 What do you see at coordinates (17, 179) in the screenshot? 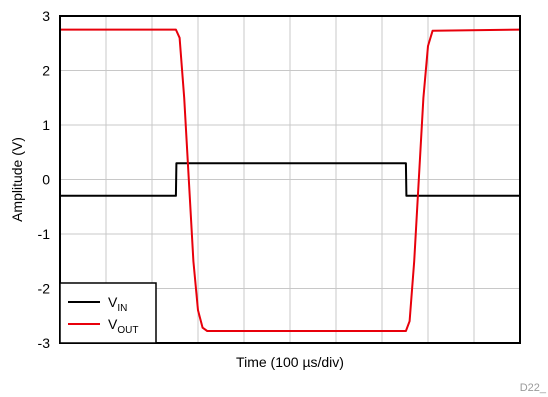
I see `y-axis-title: Amplitude (V)` at bounding box center [17, 179].